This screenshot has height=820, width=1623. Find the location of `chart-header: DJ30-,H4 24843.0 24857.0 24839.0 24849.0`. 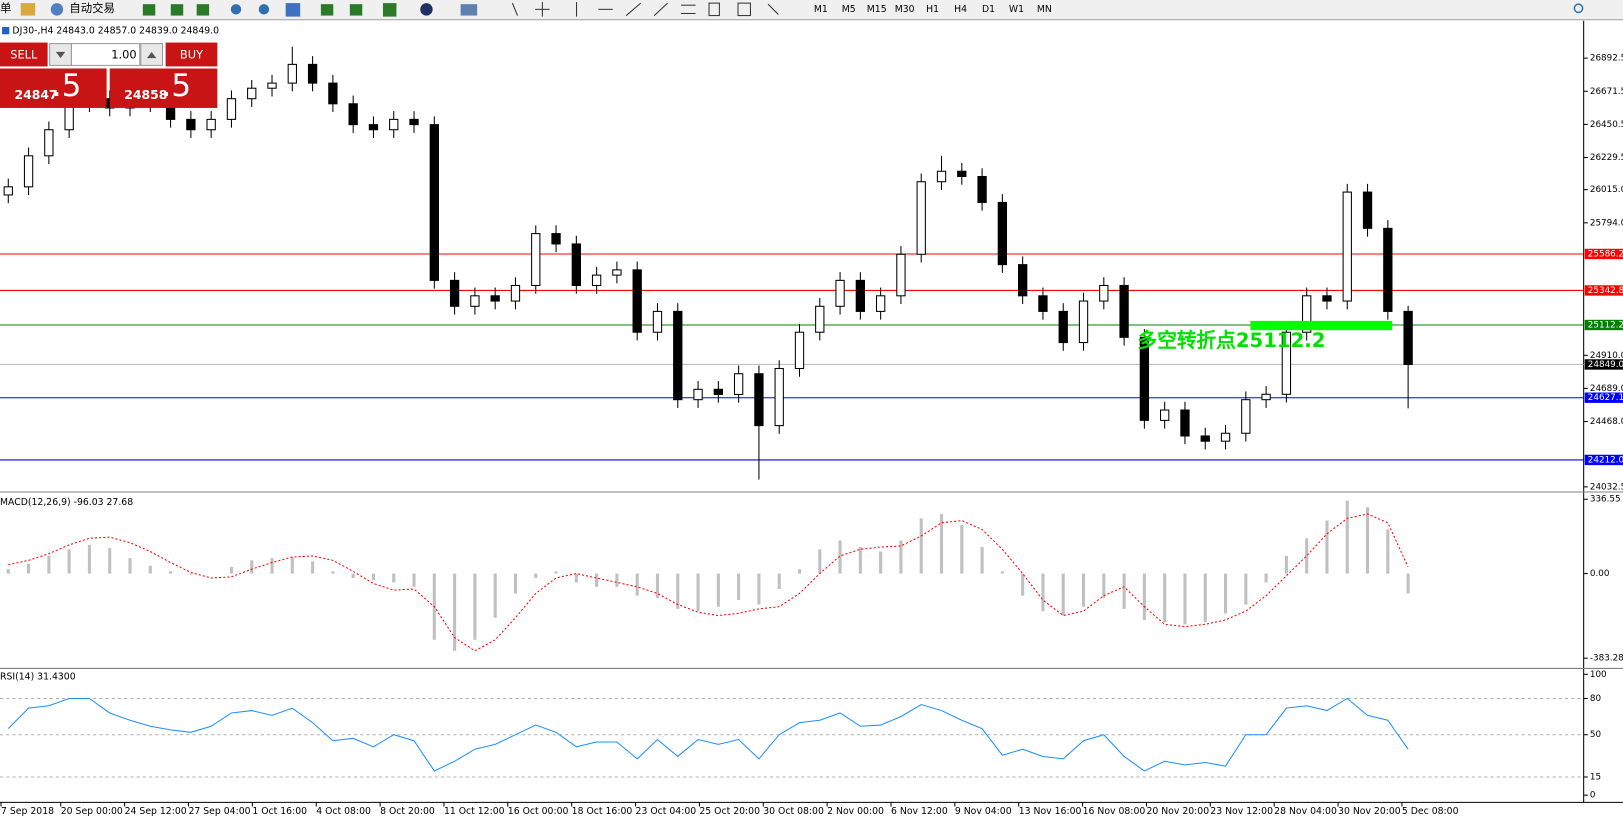

chart-header: DJ30-,H4 24843.0 24857.0 24839.0 24849.0 is located at coordinates (115, 31).